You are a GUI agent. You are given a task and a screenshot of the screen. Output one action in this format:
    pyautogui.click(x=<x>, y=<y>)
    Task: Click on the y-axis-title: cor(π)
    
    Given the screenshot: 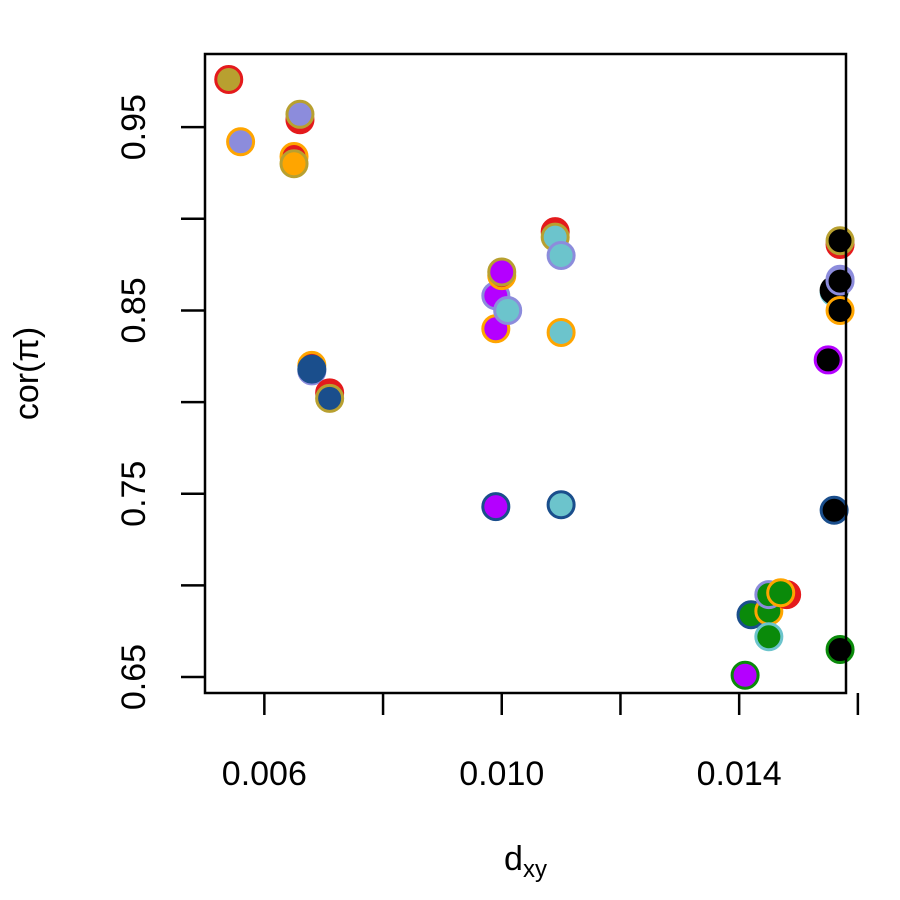 What is the action you would take?
    pyautogui.click(x=27, y=373)
    